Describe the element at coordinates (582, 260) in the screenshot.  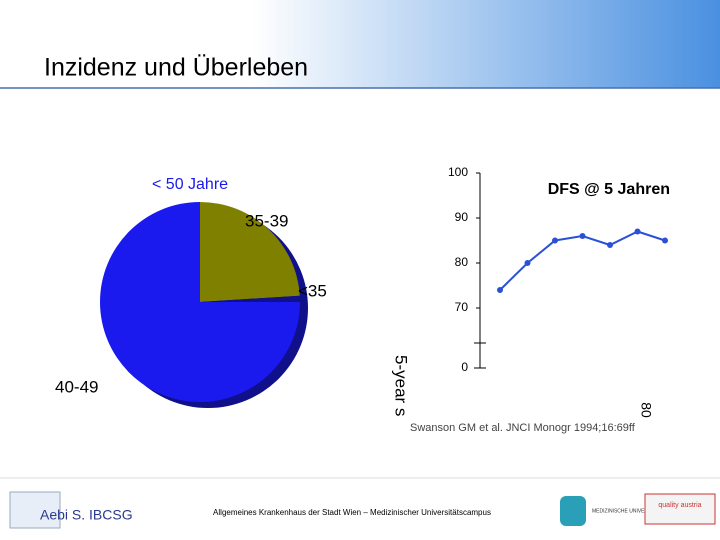
I see `series-line` at that location.